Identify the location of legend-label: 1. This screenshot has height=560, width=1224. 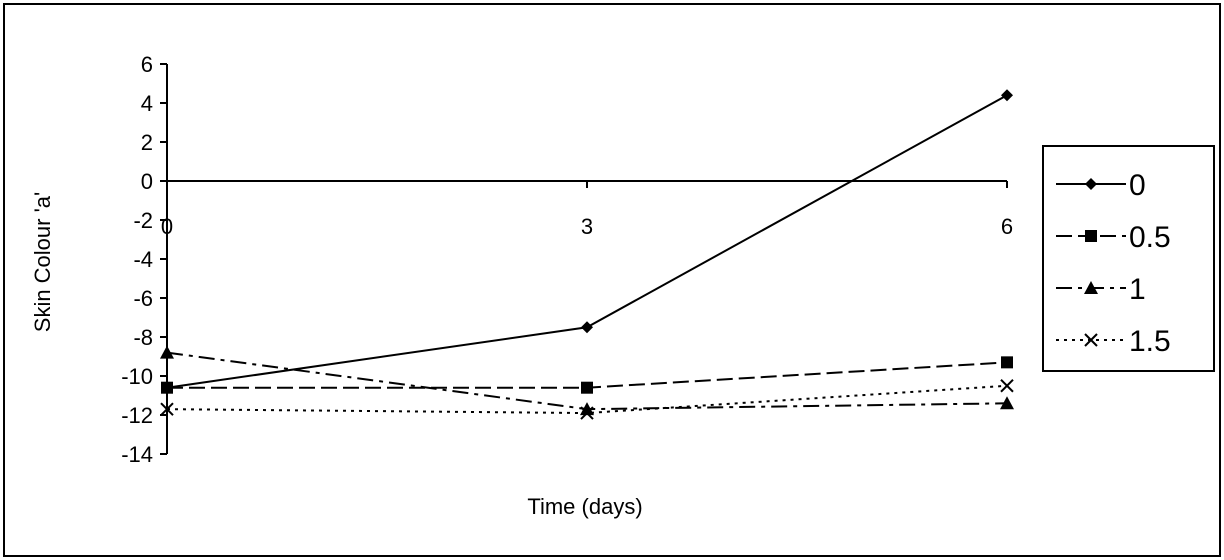
(1137, 289).